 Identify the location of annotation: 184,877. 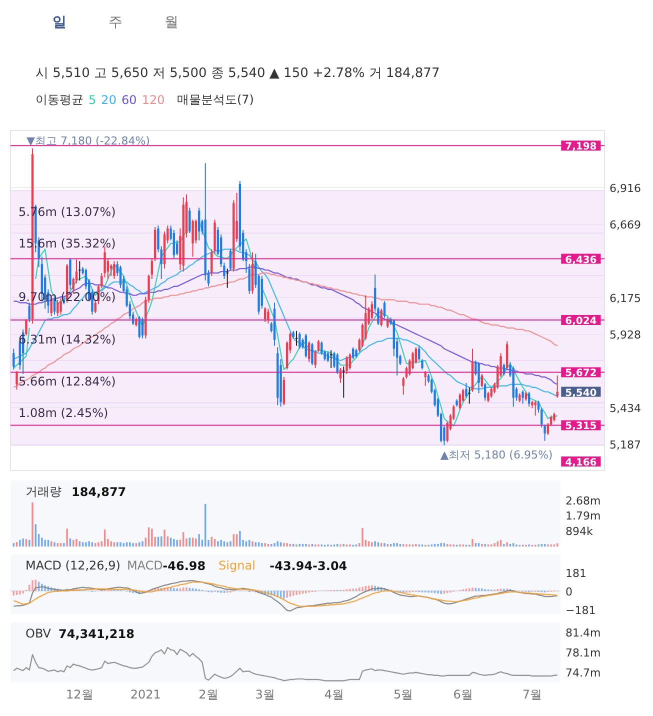
(99, 492).